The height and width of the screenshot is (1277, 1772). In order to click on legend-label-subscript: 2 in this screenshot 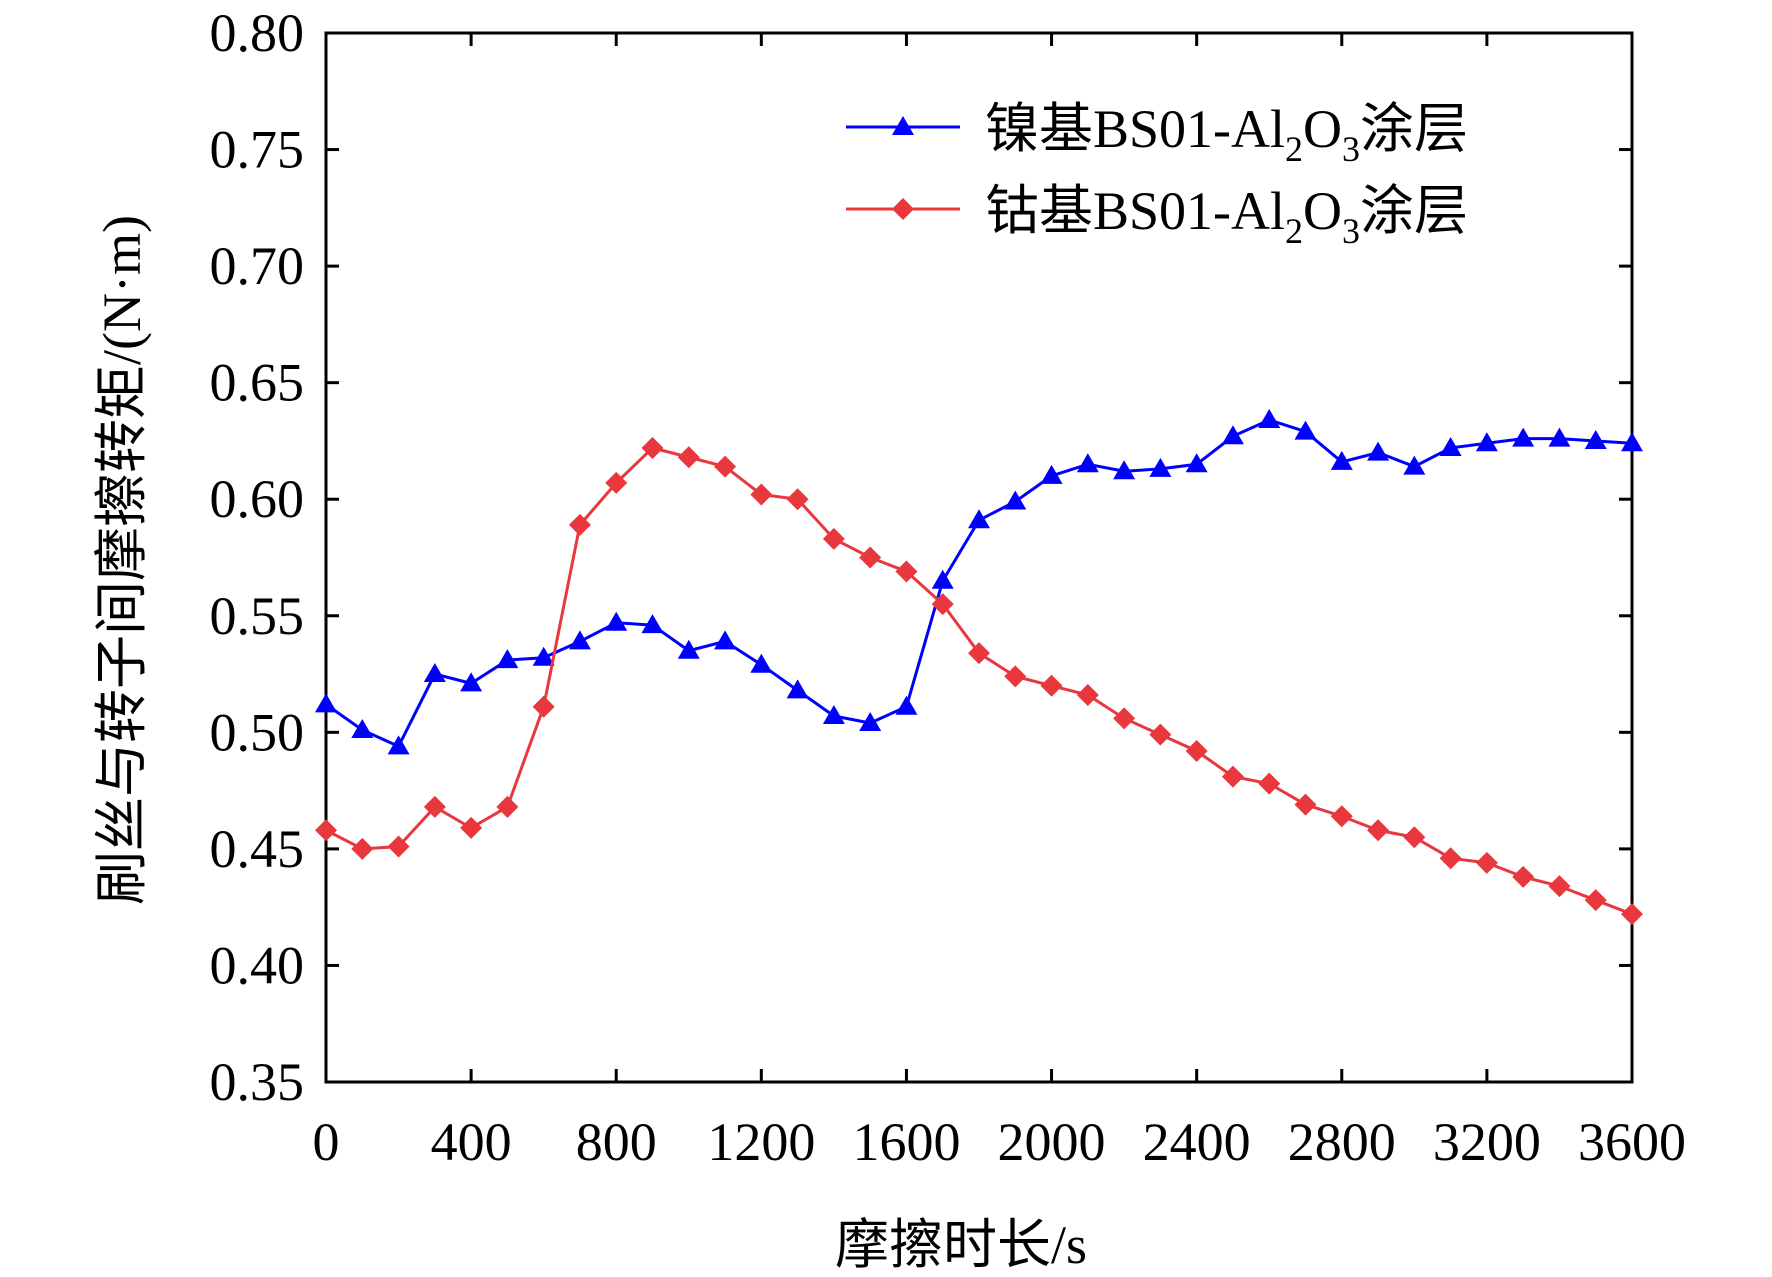, I will do `click(1294, 149)`.